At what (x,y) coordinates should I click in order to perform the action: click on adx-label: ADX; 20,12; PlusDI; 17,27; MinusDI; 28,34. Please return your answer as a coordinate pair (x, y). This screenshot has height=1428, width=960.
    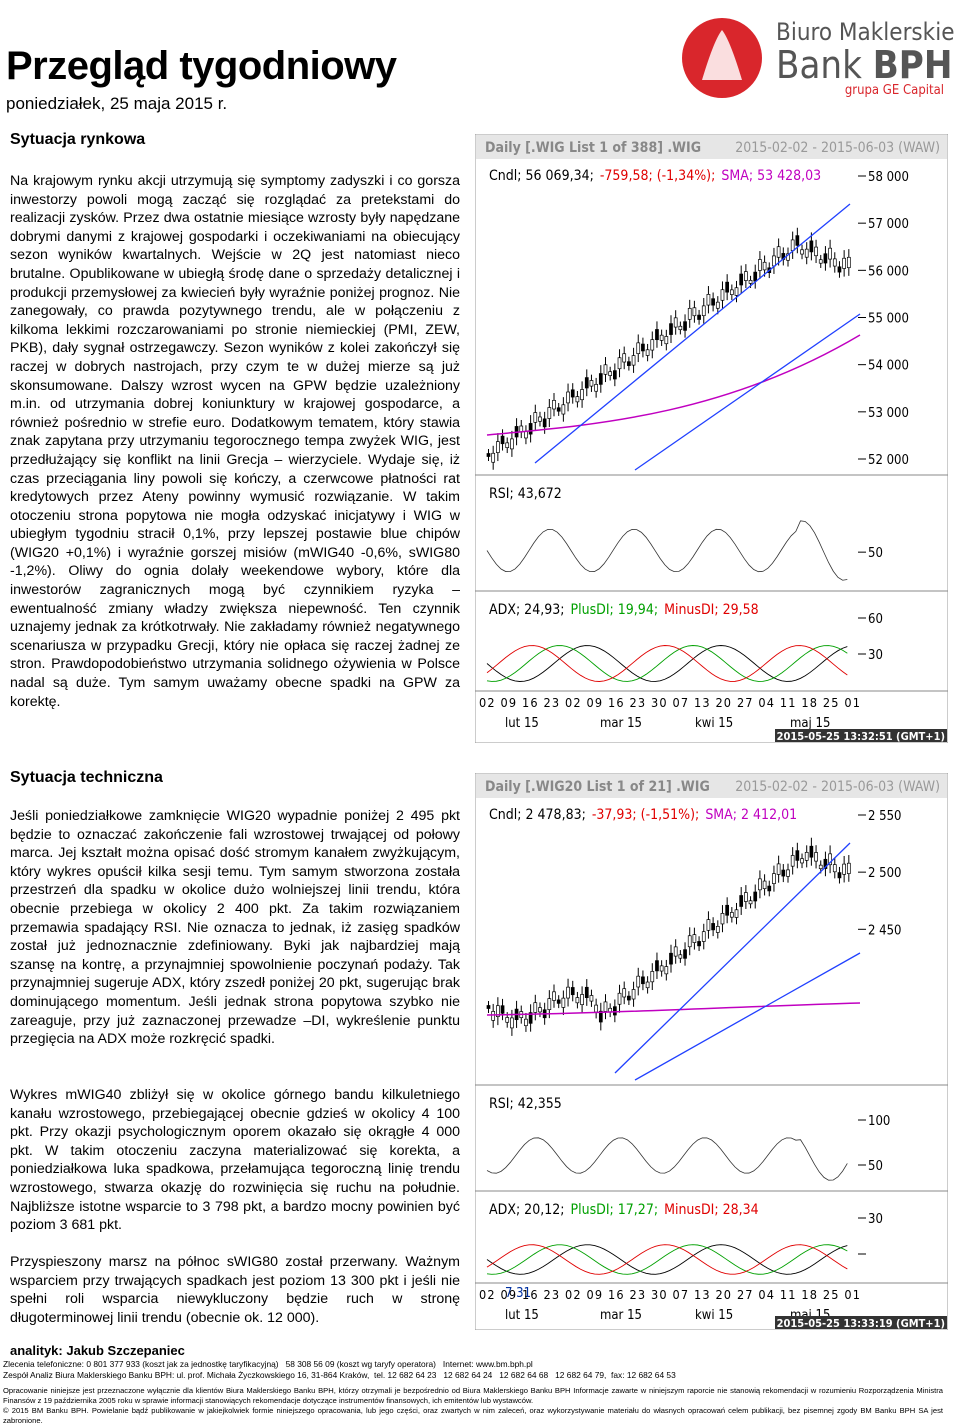
    Looking at the image, I should click on (624, 1210).